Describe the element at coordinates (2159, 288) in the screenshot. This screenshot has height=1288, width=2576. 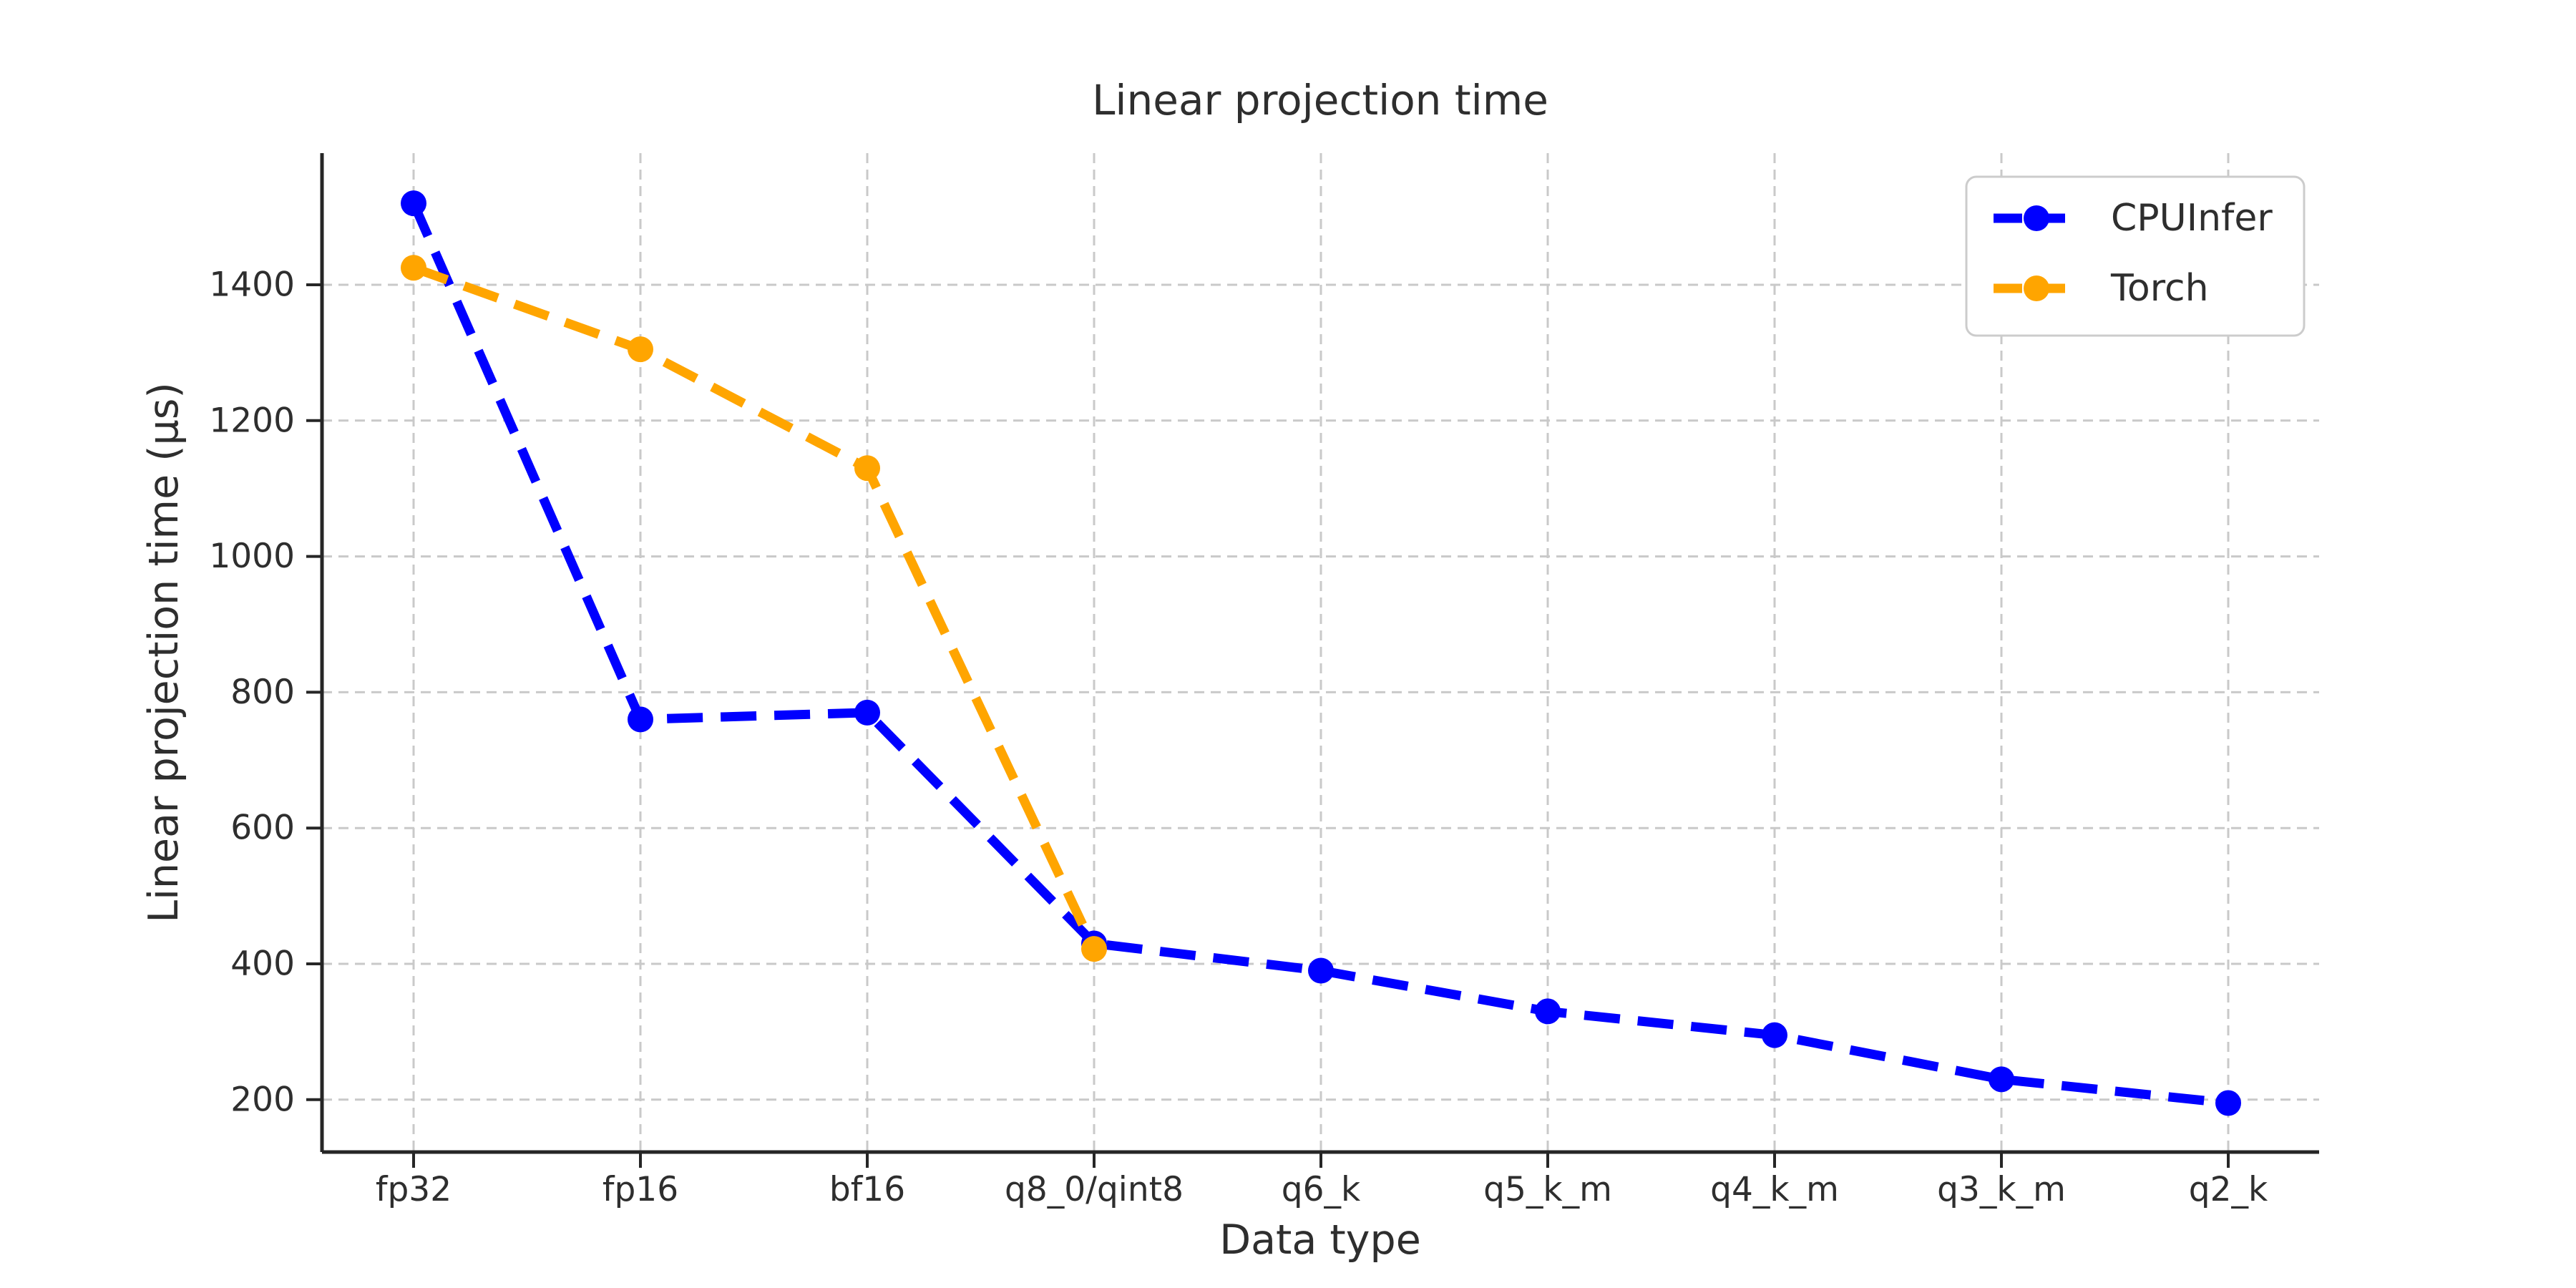
I see `legend-label: Torch` at that location.